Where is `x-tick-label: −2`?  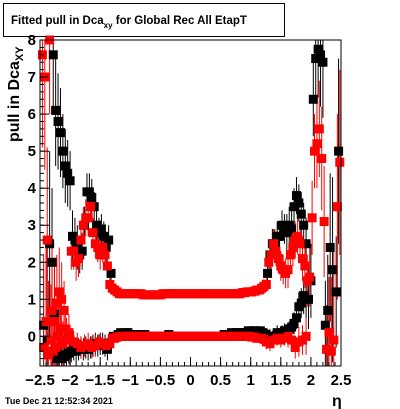 x-tick-label: −2 is located at coordinates (70, 380).